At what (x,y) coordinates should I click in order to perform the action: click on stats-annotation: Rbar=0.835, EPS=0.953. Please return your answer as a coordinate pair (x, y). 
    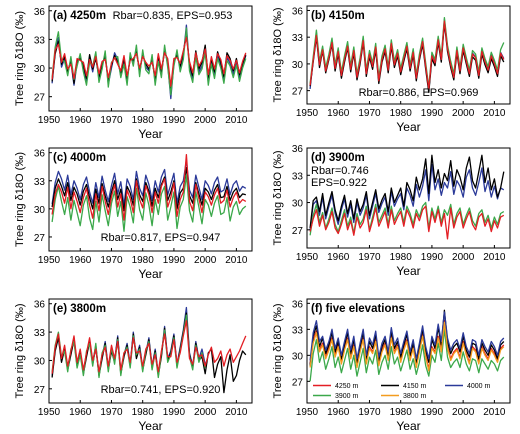
    Looking at the image, I should click on (173, 16).